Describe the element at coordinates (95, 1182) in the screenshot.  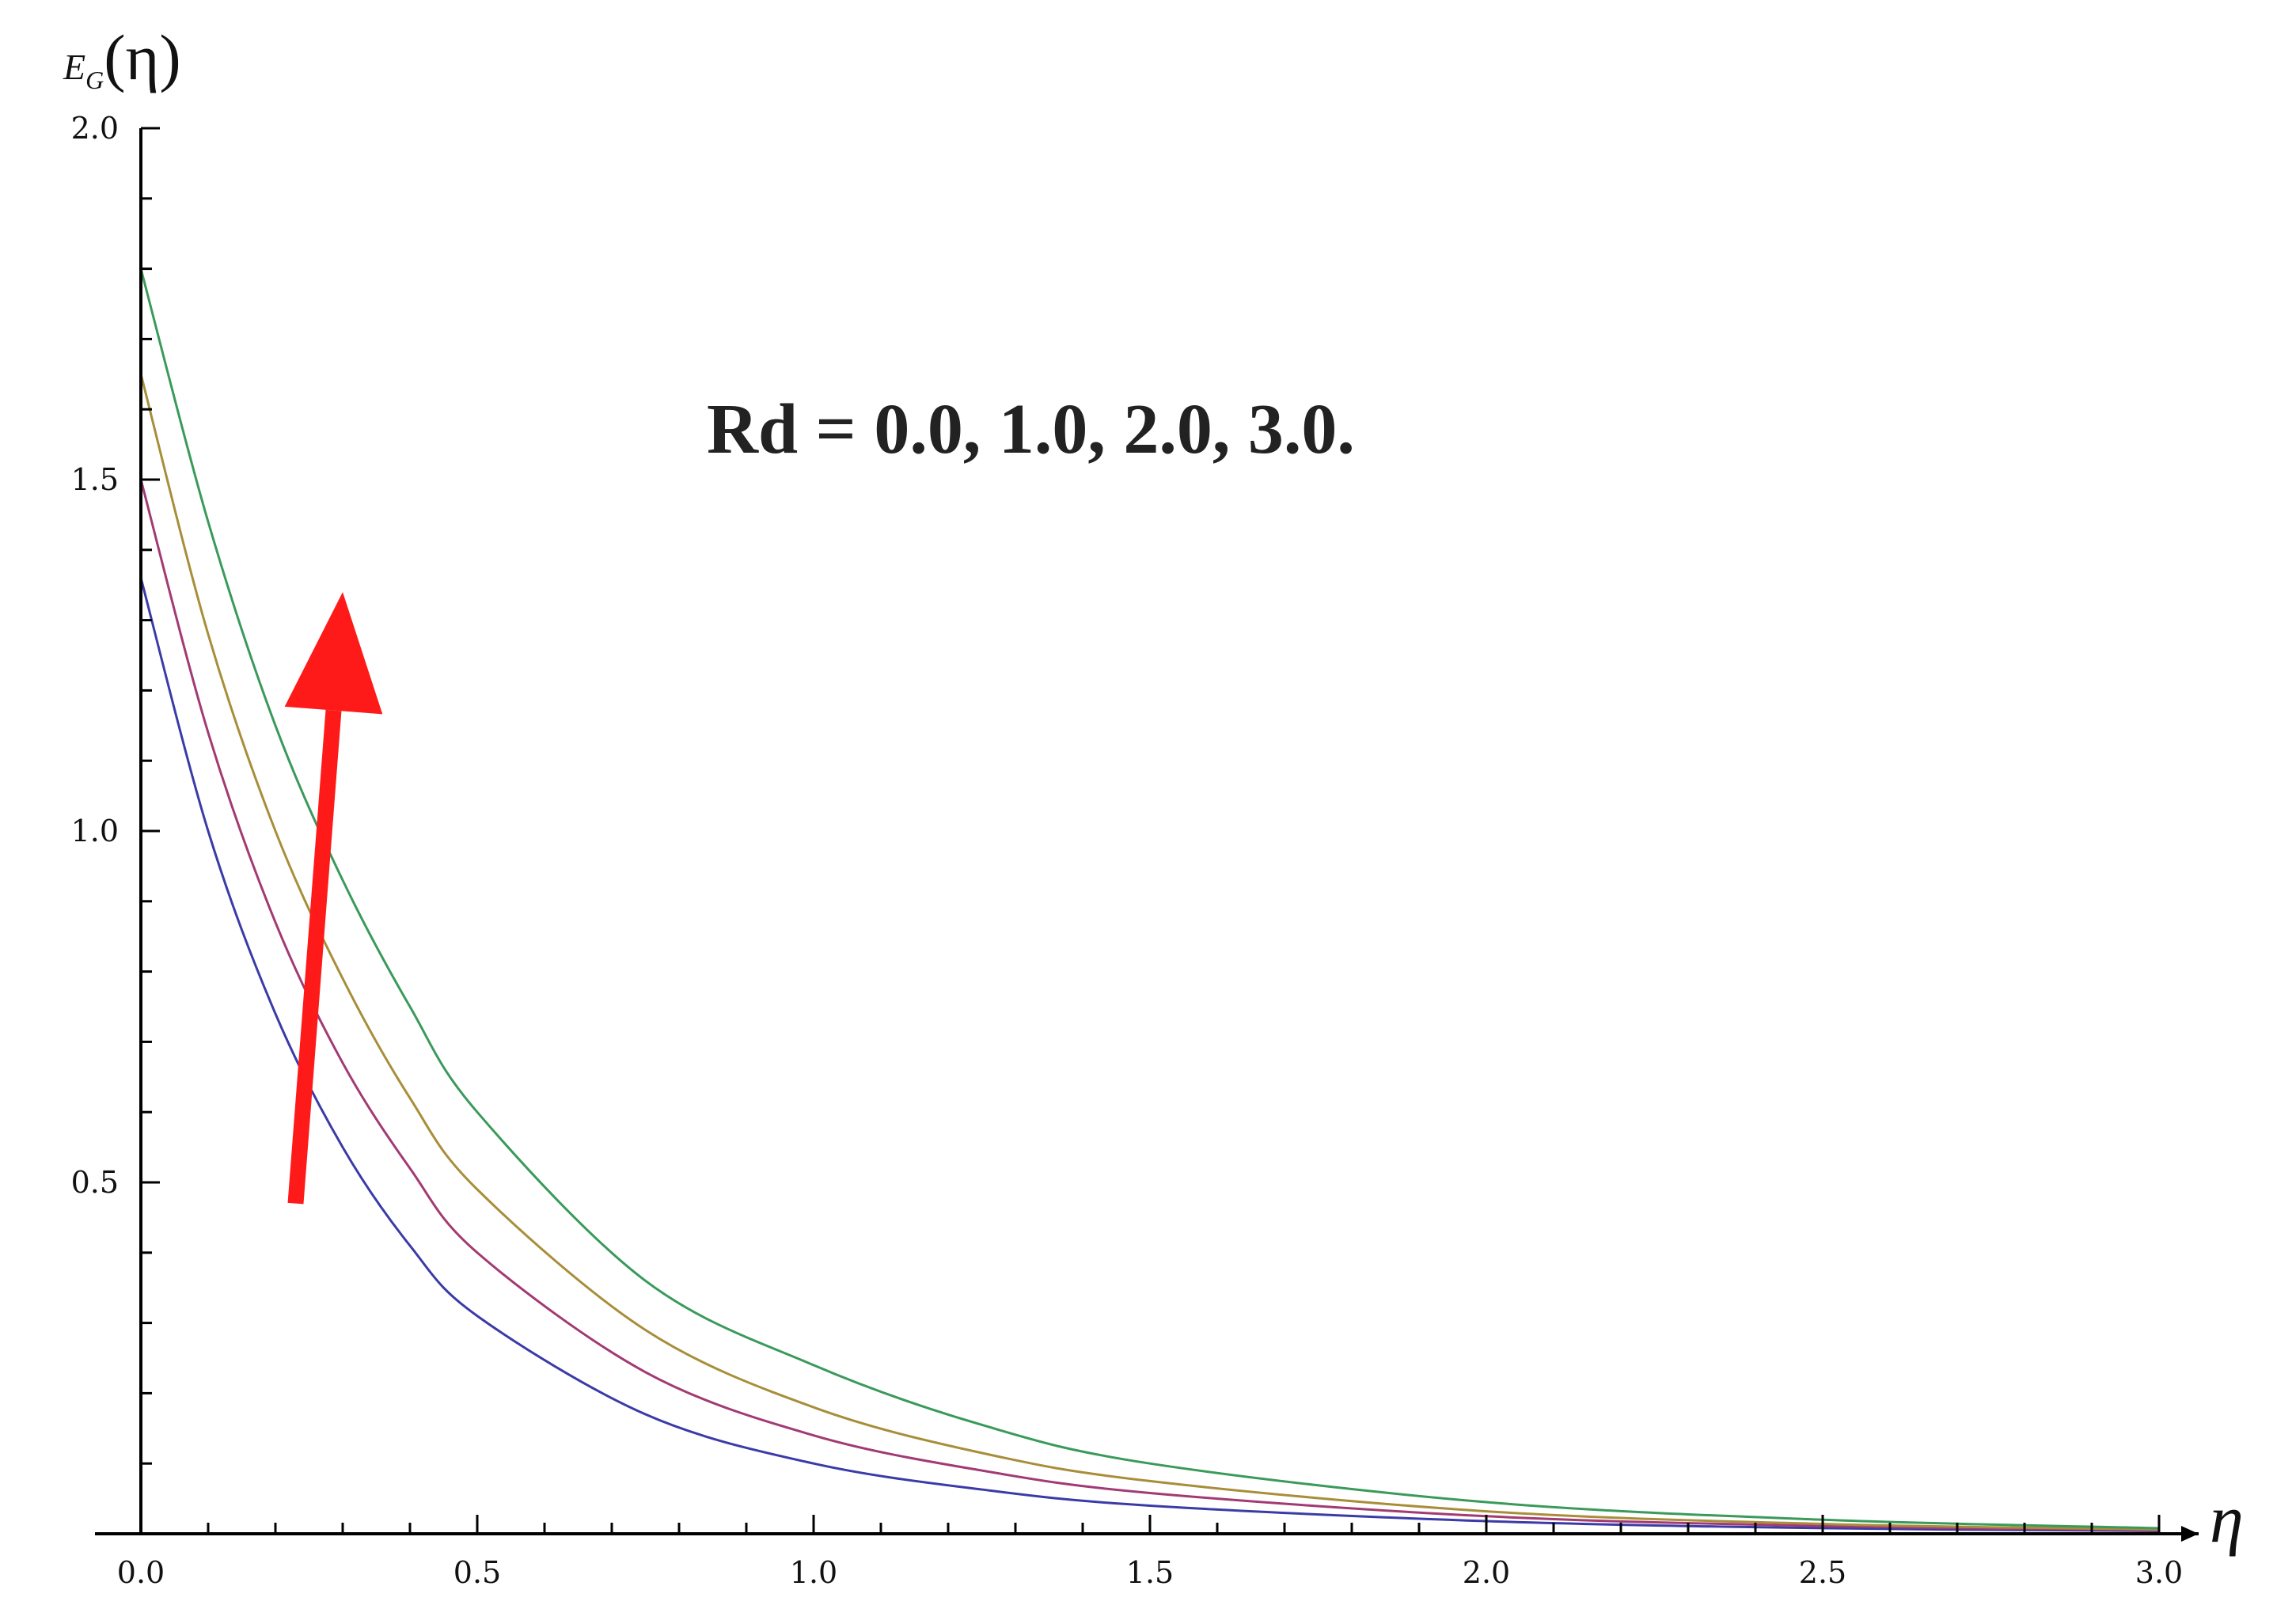
I see `y-tick-label: 0.5` at that location.